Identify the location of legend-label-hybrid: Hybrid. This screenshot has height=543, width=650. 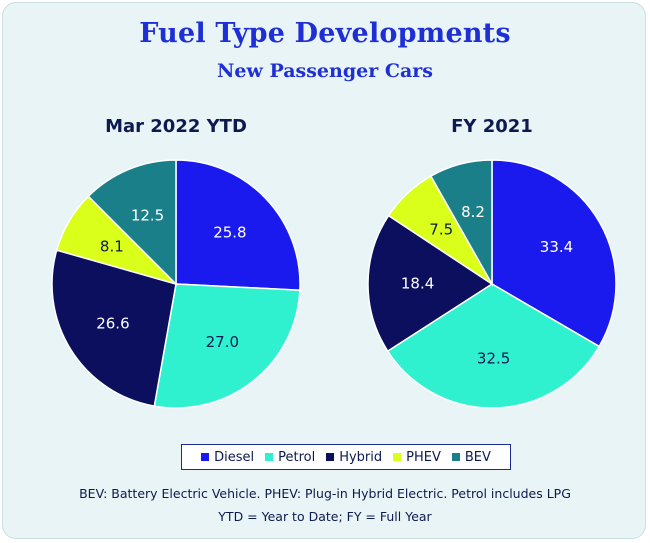
(361, 457).